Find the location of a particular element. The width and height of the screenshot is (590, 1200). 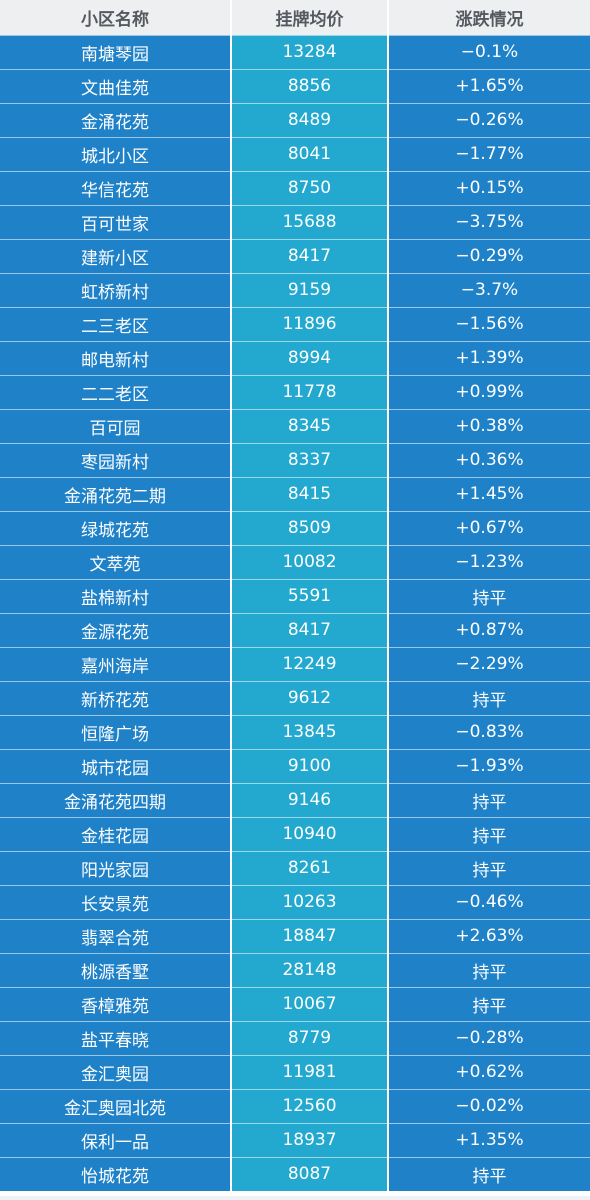

table-row: 百可世家 15688 −3.75% is located at coordinates (295, 222).